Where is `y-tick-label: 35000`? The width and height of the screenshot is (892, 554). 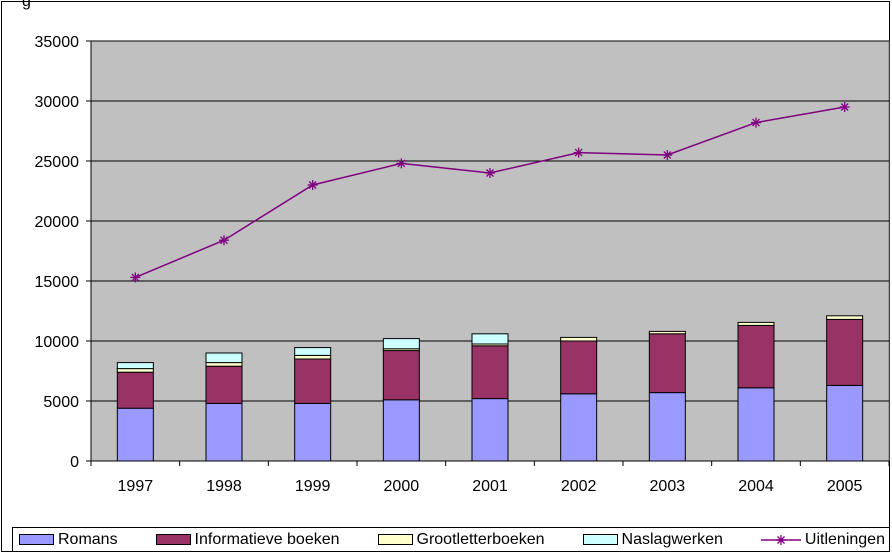 y-tick-label: 35000 is located at coordinates (57, 42).